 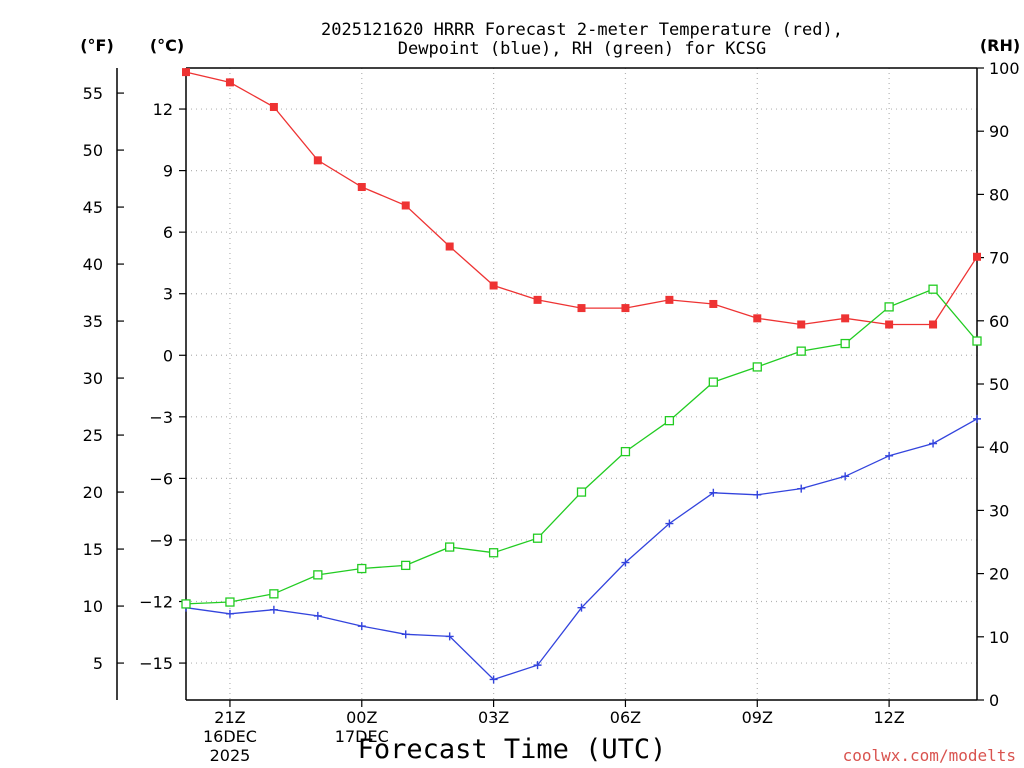 I want to click on rh-tick-label: 90, so click(x=999, y=131).